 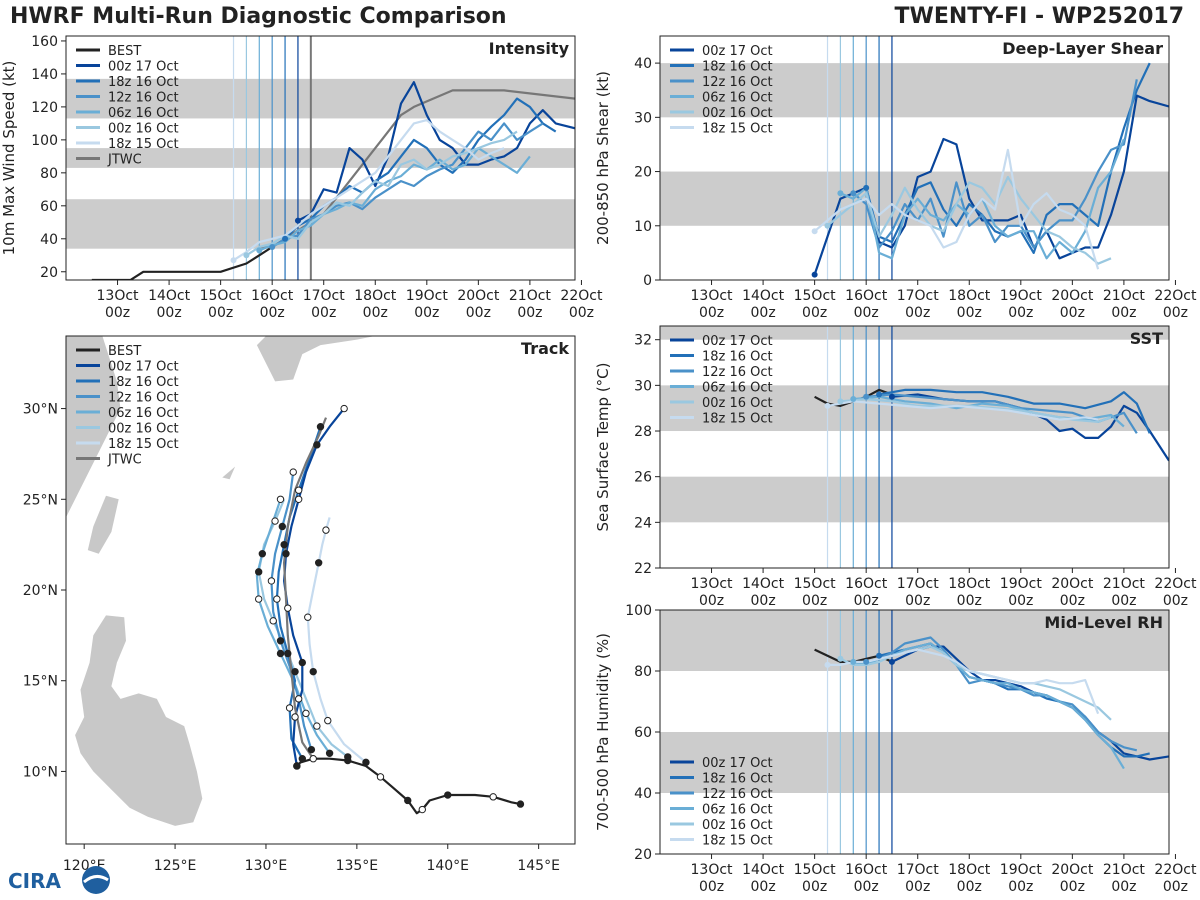 What do you see at coordinates (815, 584) in the screenshot?
I see `sst-xtick-label: 15Oct` at bounding box center [815, 584].